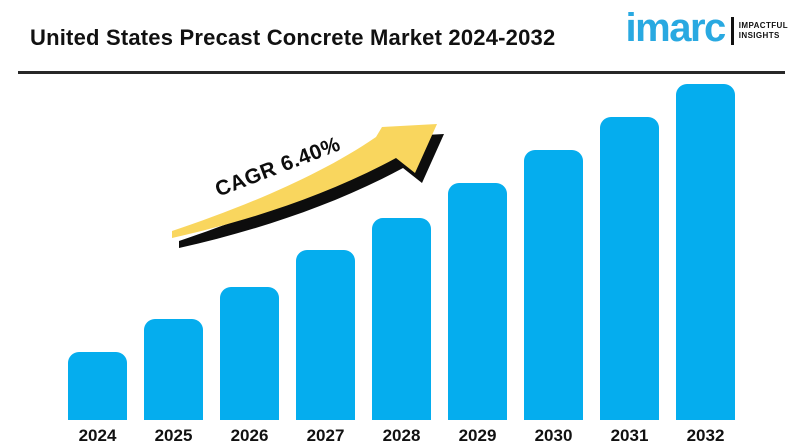 The width and height of the screenshot is (800, 447). Describe the element at coordinates (477, 301) in the screenshot. I see `bar-2029` at that location.